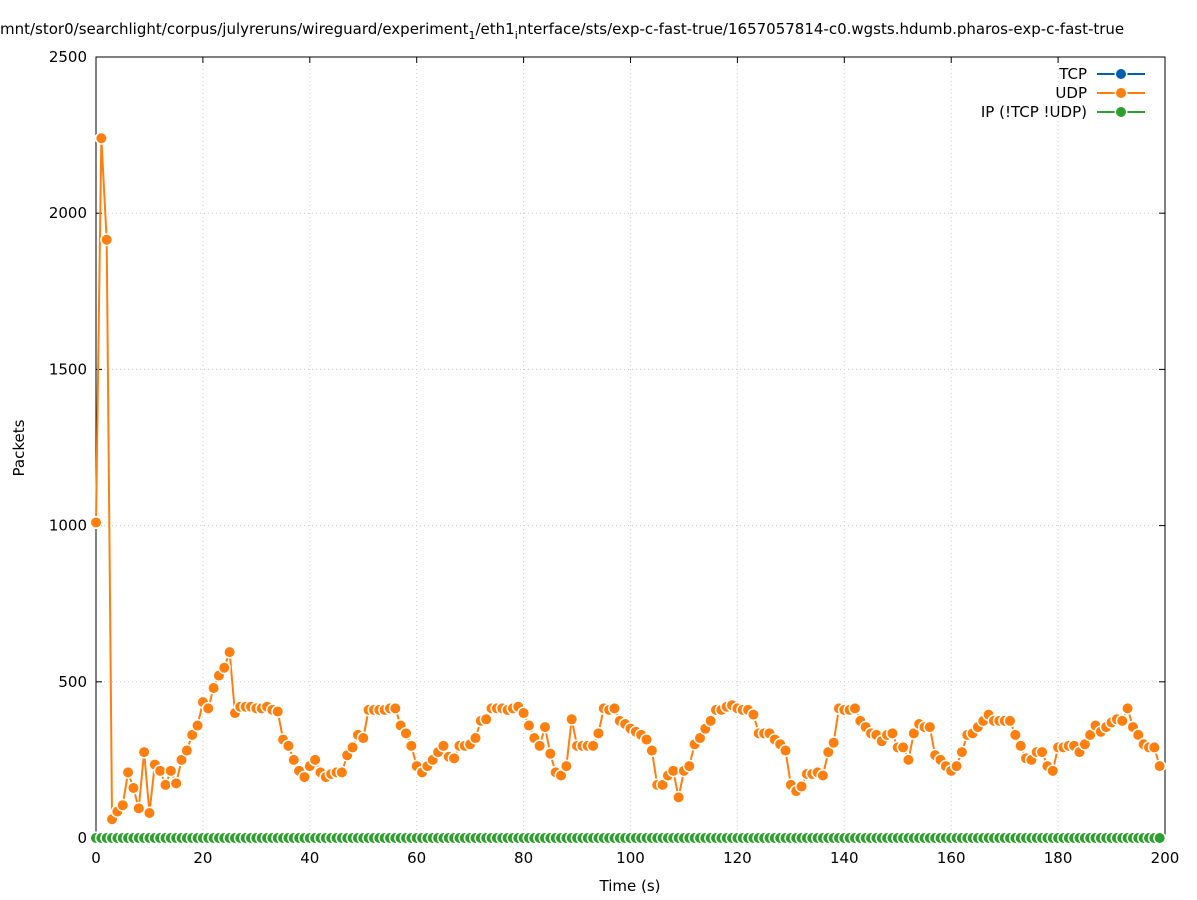  Describe the element at coordinates (72, 682) in the screenshot. I see `y-tick-label: 500` at that location.